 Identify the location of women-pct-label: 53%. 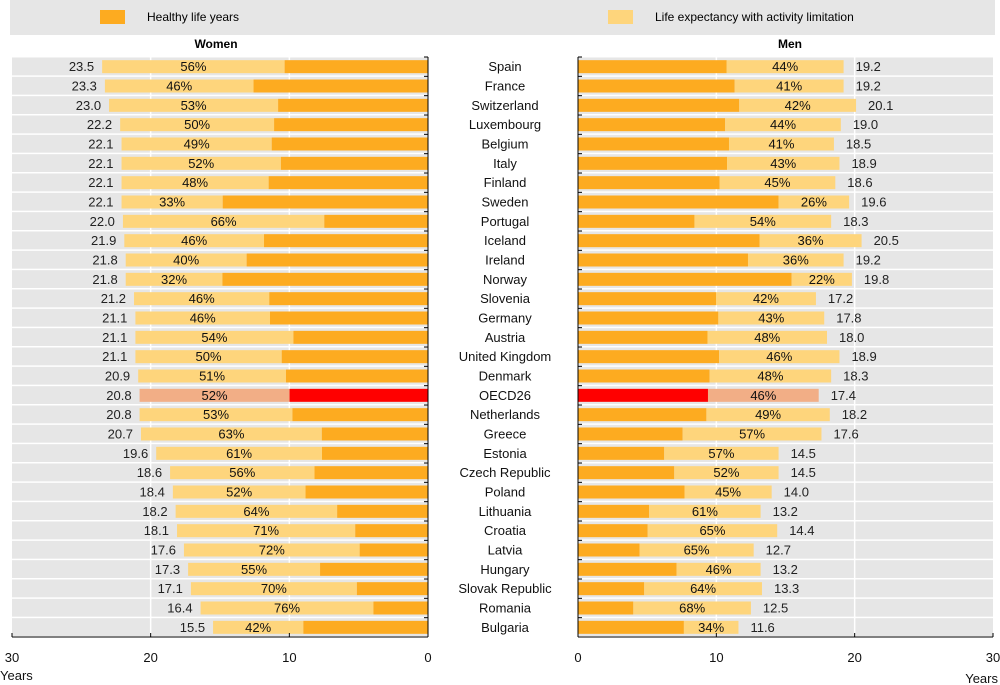
(194, 105).